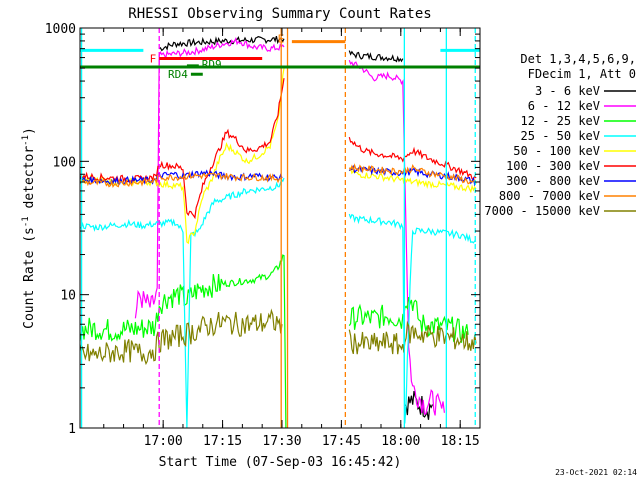 The width and height of the screenshot is (640, 484). What do you see at coordinates (26, 221) in the screenshot?
I see `y-axis-label-sup1: -1` at bounding box center [26, 221].